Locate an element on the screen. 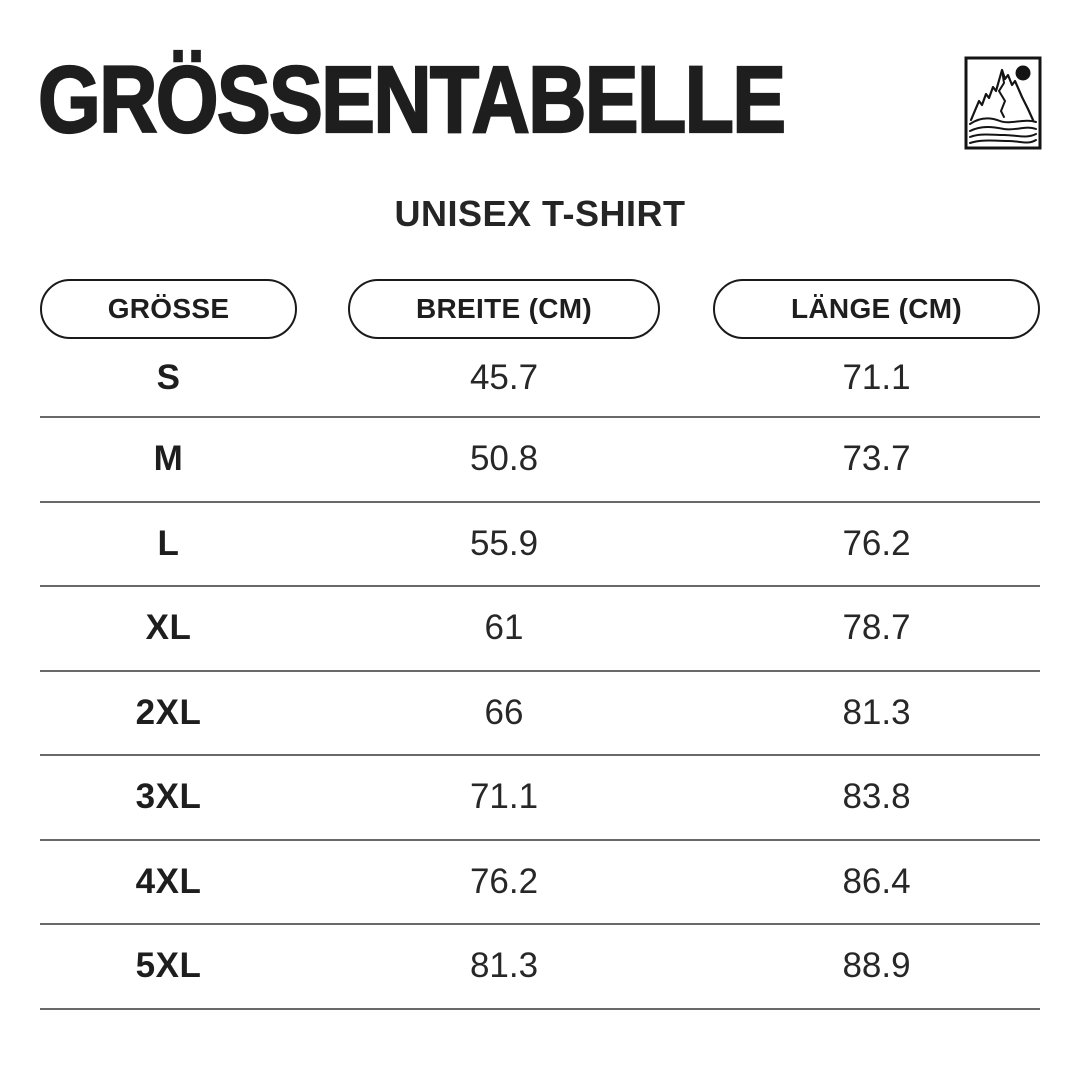  length-cell: 71.1 is located at coordinates (876, 377).